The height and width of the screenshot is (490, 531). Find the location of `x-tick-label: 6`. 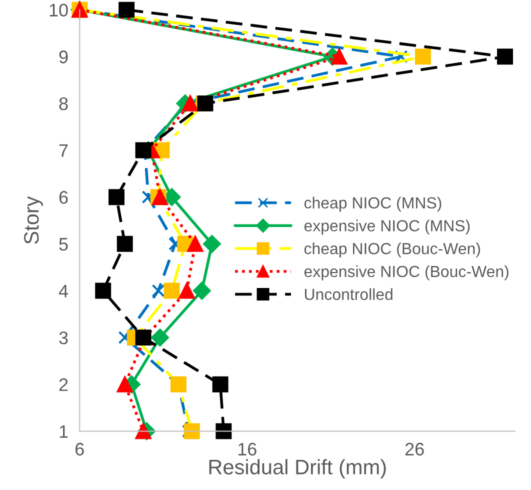

x-tick-label: 6 is located at coordinates (80, 449).